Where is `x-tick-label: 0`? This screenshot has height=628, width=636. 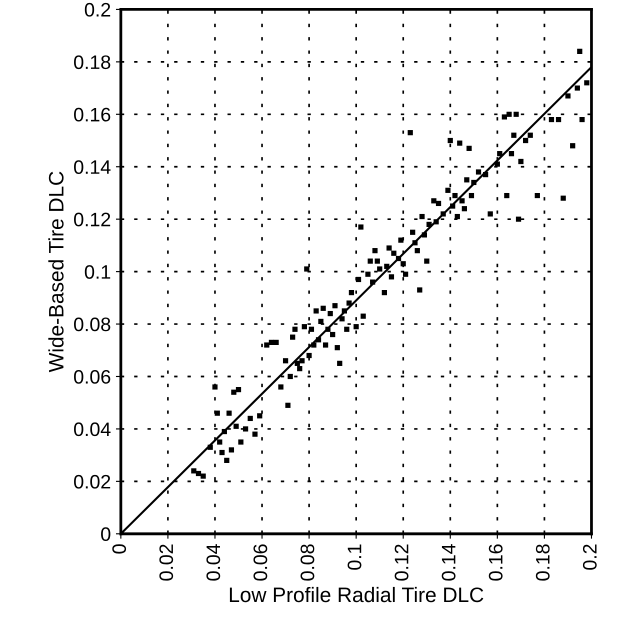 x-tick-label: 0 is located at coordinates (119, 549).